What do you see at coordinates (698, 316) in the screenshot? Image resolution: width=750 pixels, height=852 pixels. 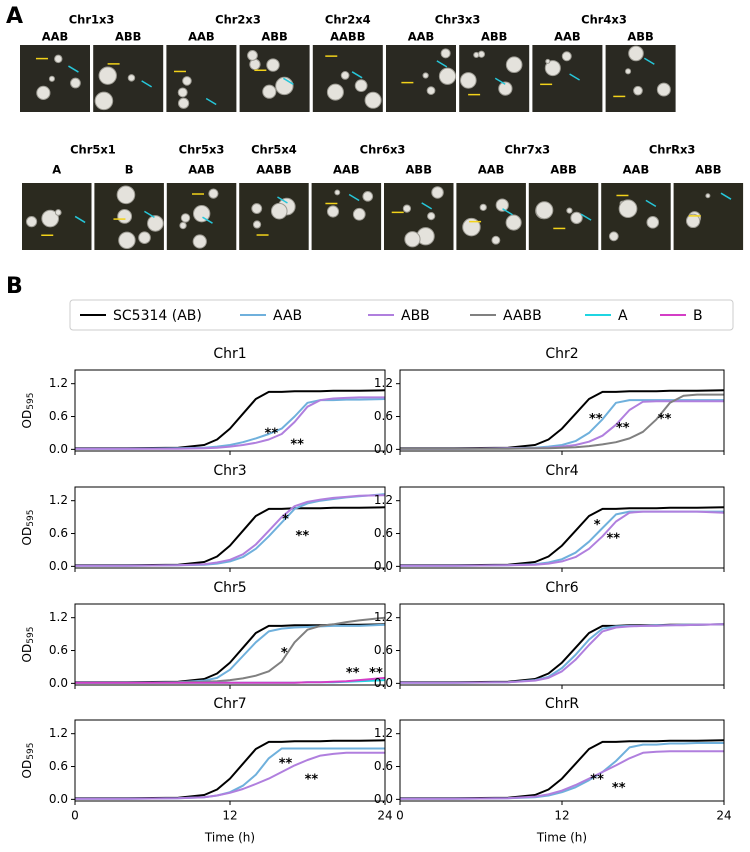 I see `legend-label: B` at bounding box center [698, 316].